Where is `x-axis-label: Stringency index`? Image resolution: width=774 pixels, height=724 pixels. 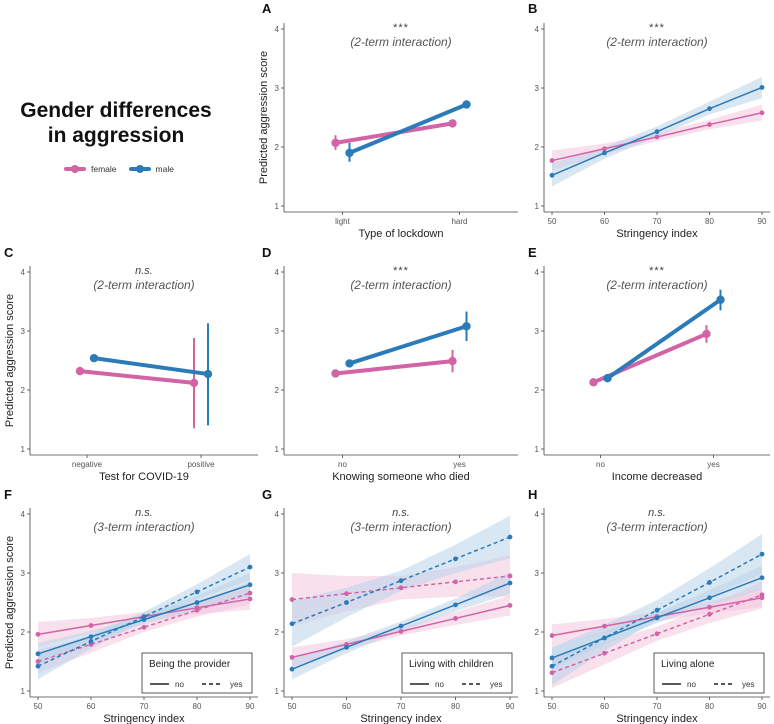
x-axis-label: Stringency index is located at coordinates (657, 718).